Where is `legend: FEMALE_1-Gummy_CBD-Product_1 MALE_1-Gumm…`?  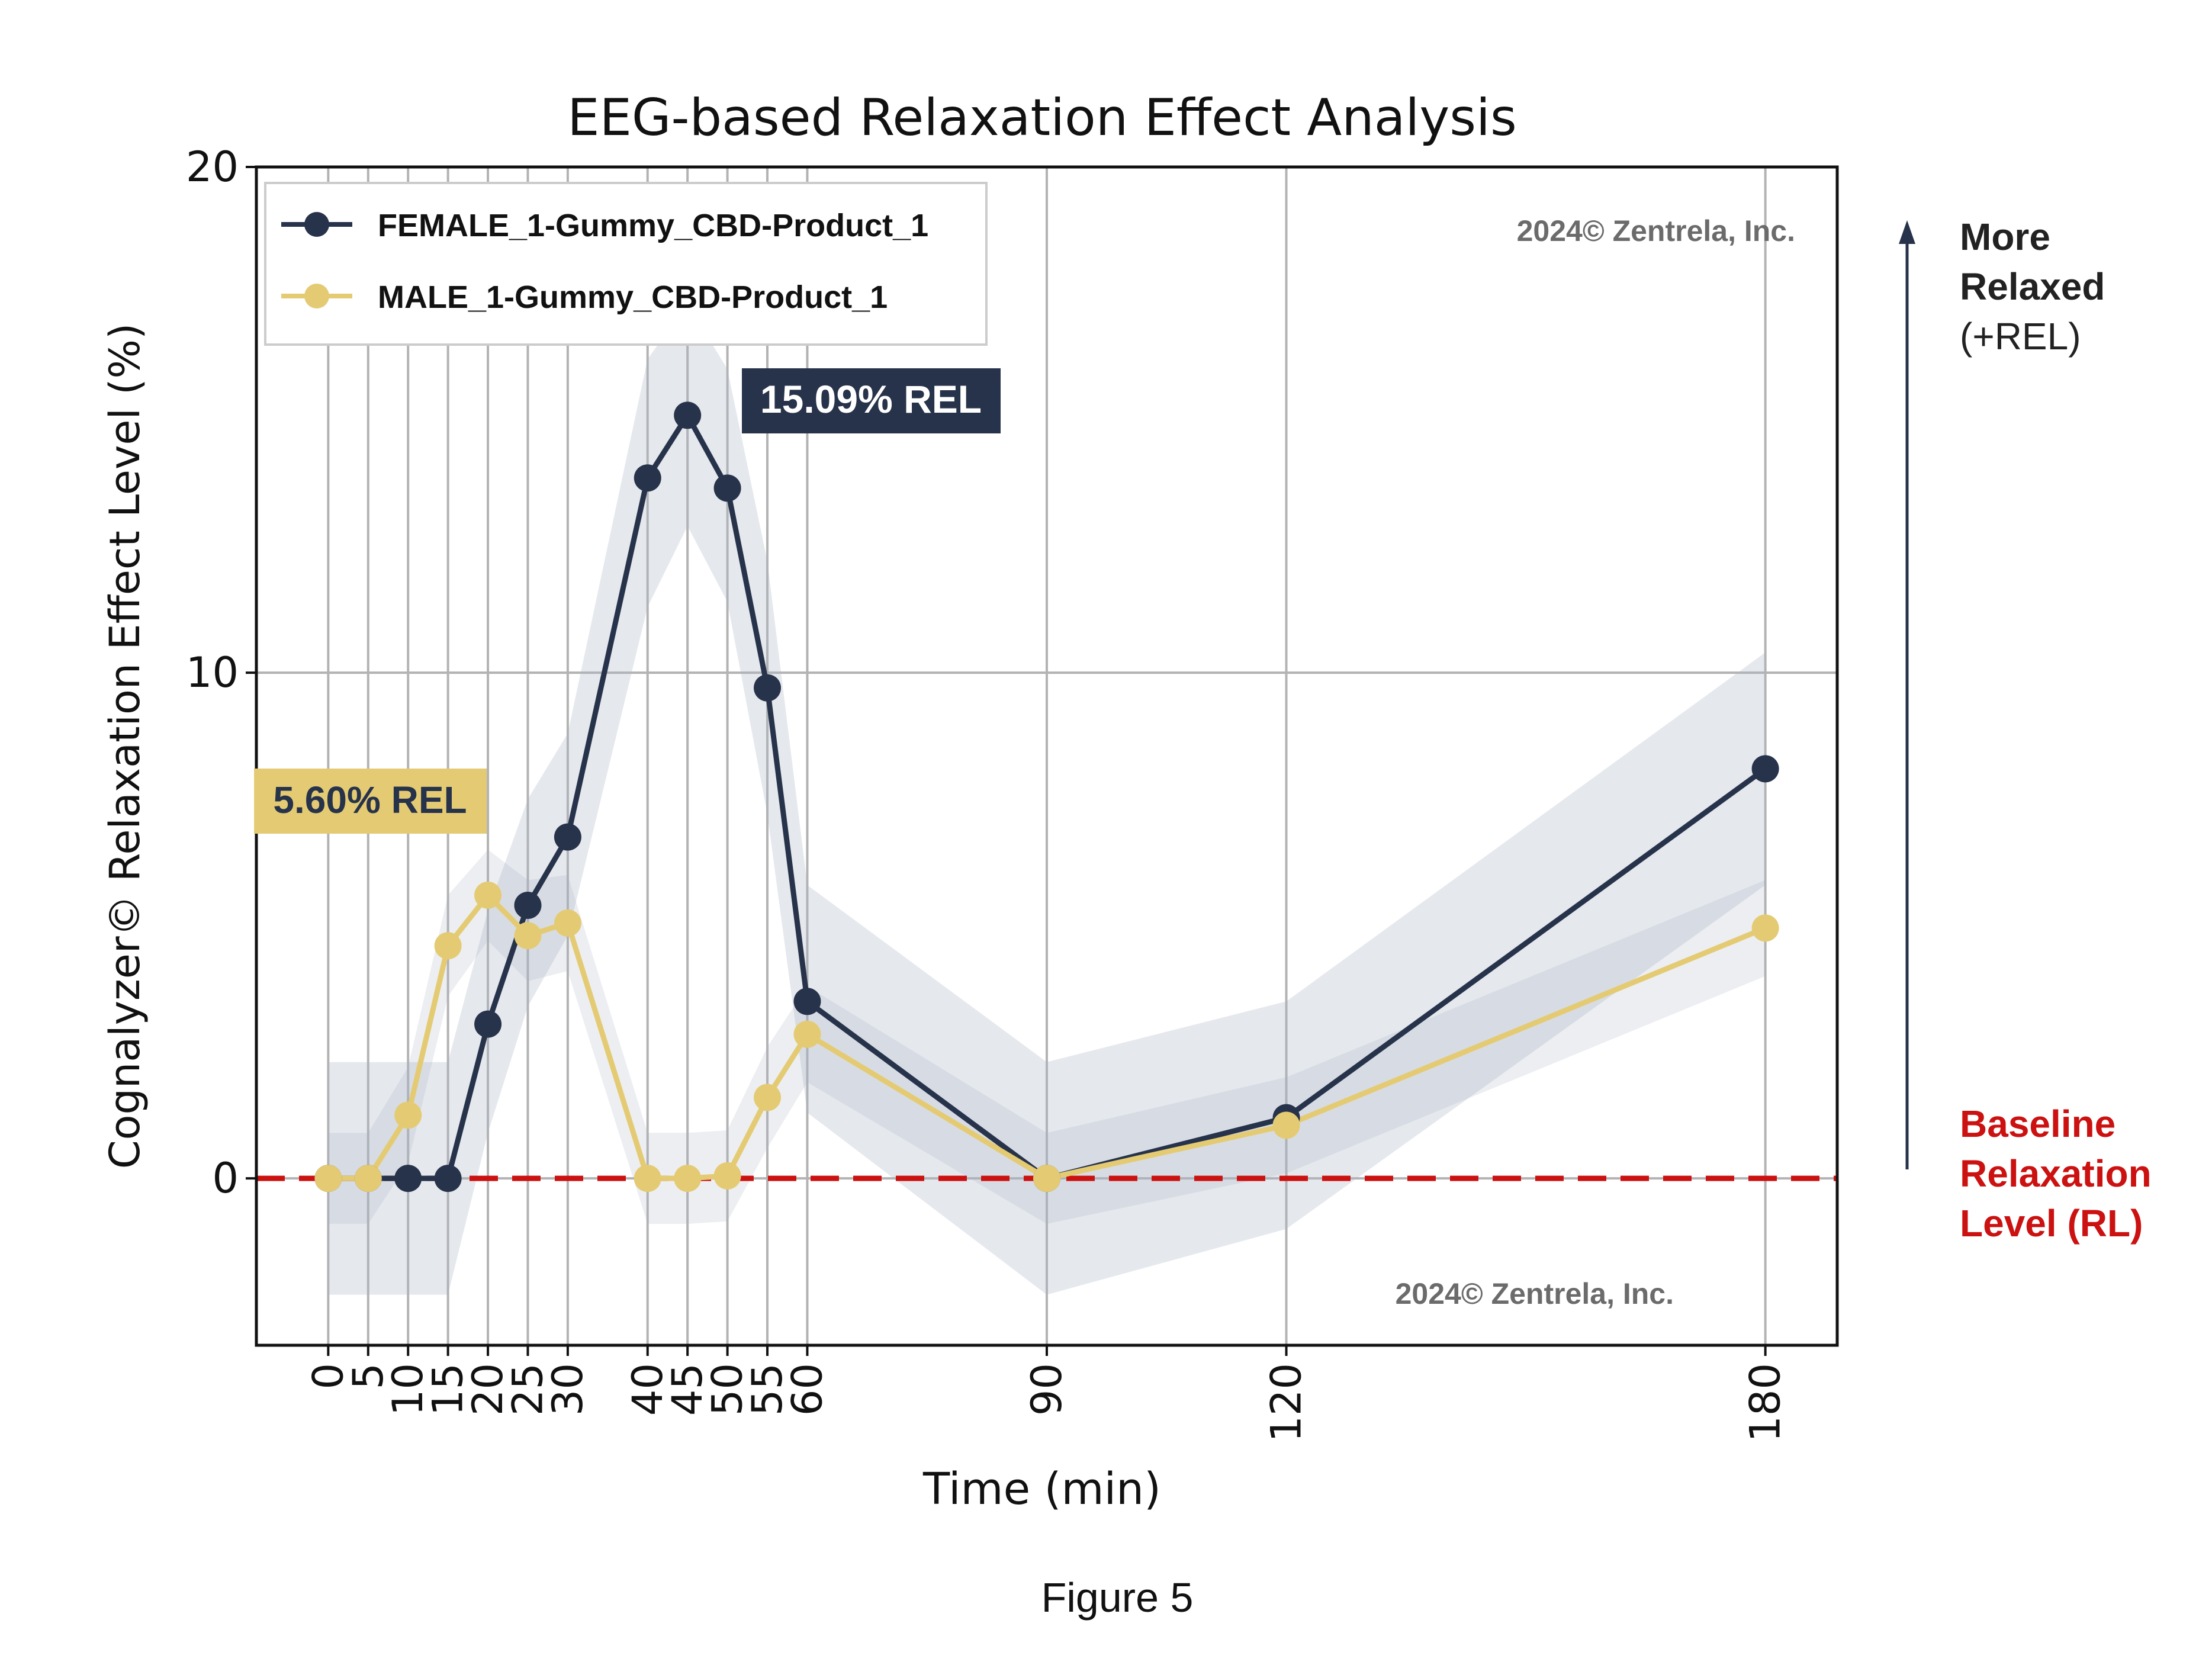
legend: FEMALE_1-Gummy_CBD-Product_1 MALE_1-Gumm… is located at coordinates (626, 264).